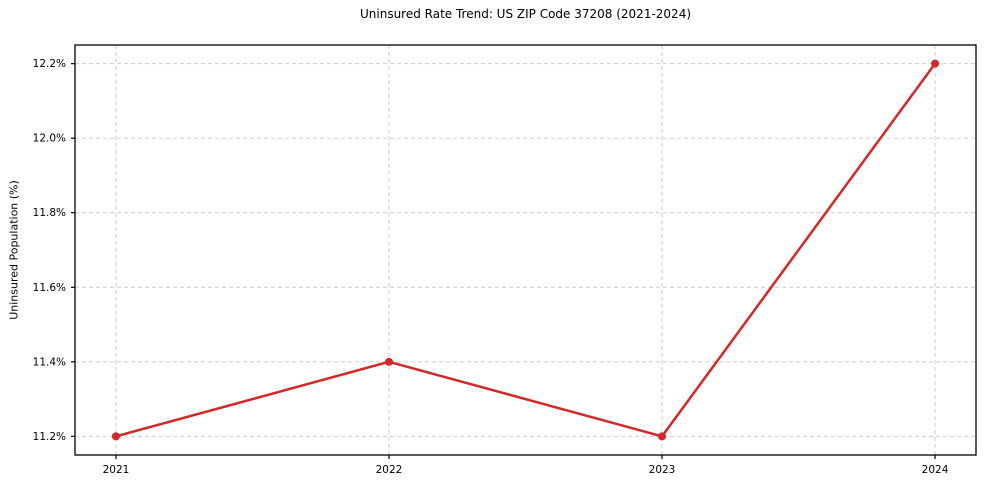 The width and height of the screenshot is (989, 490). I want to click on y-tick-label: 11.8%, so click(49, 213).